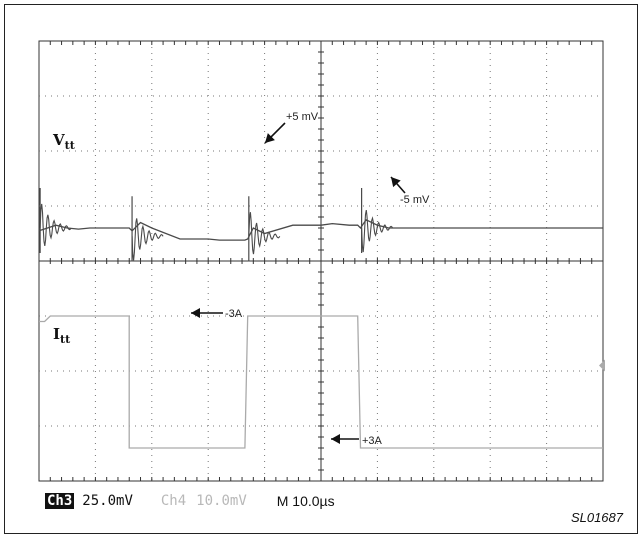 The width and height of the screenshot is (644, 539). Describe the element at coordinates (270, 138) in the screenshot. I see `annotation-vtt-plus-arrowhead` at that location.